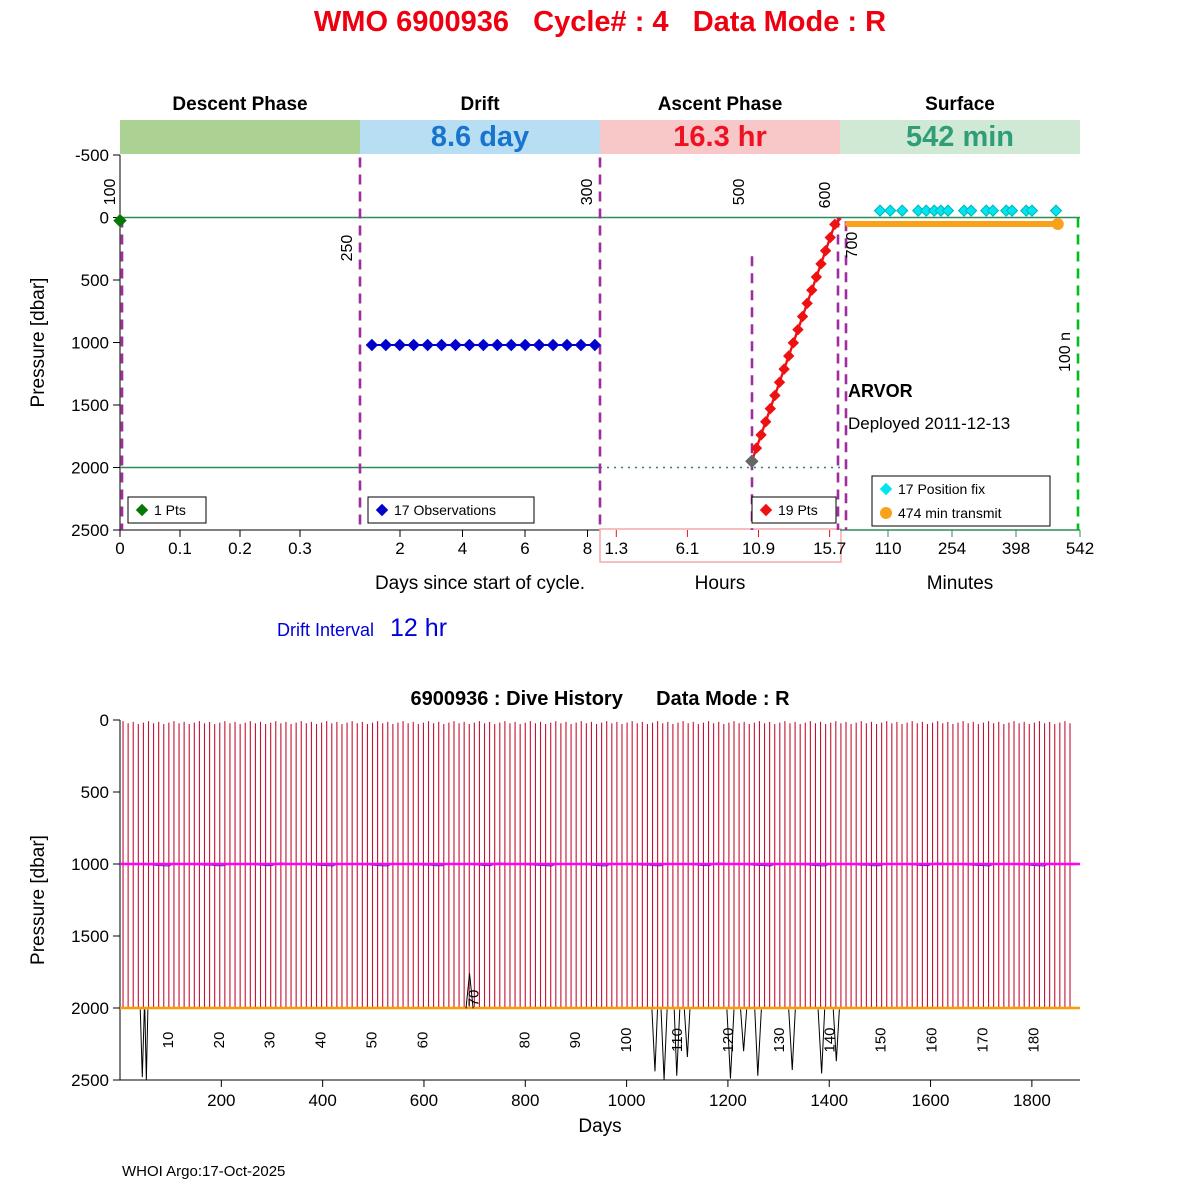 Image resolution: width=1200 pixels, height=1200 pixels. Describe the element at coordinates (92, 155) in the screenshot. I see `svg-text: -500` at that location.